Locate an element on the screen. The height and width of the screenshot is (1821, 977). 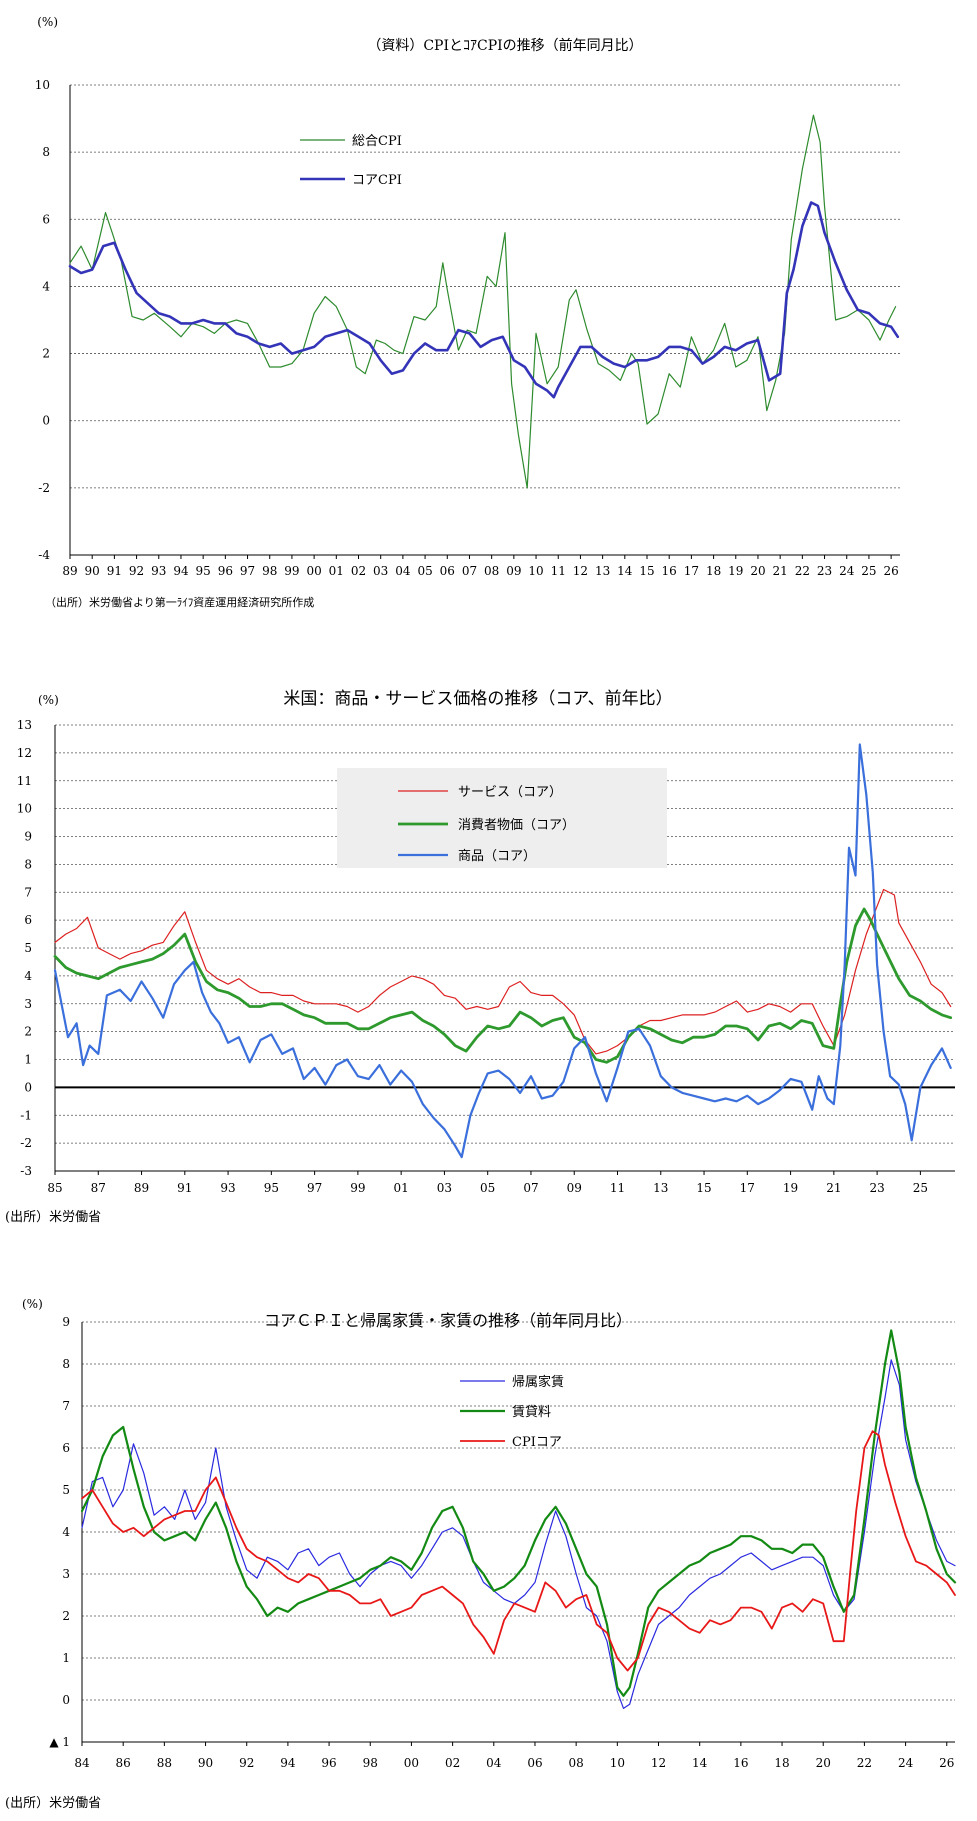
y-tick-label: 12 is located at coordinates (24, 753).